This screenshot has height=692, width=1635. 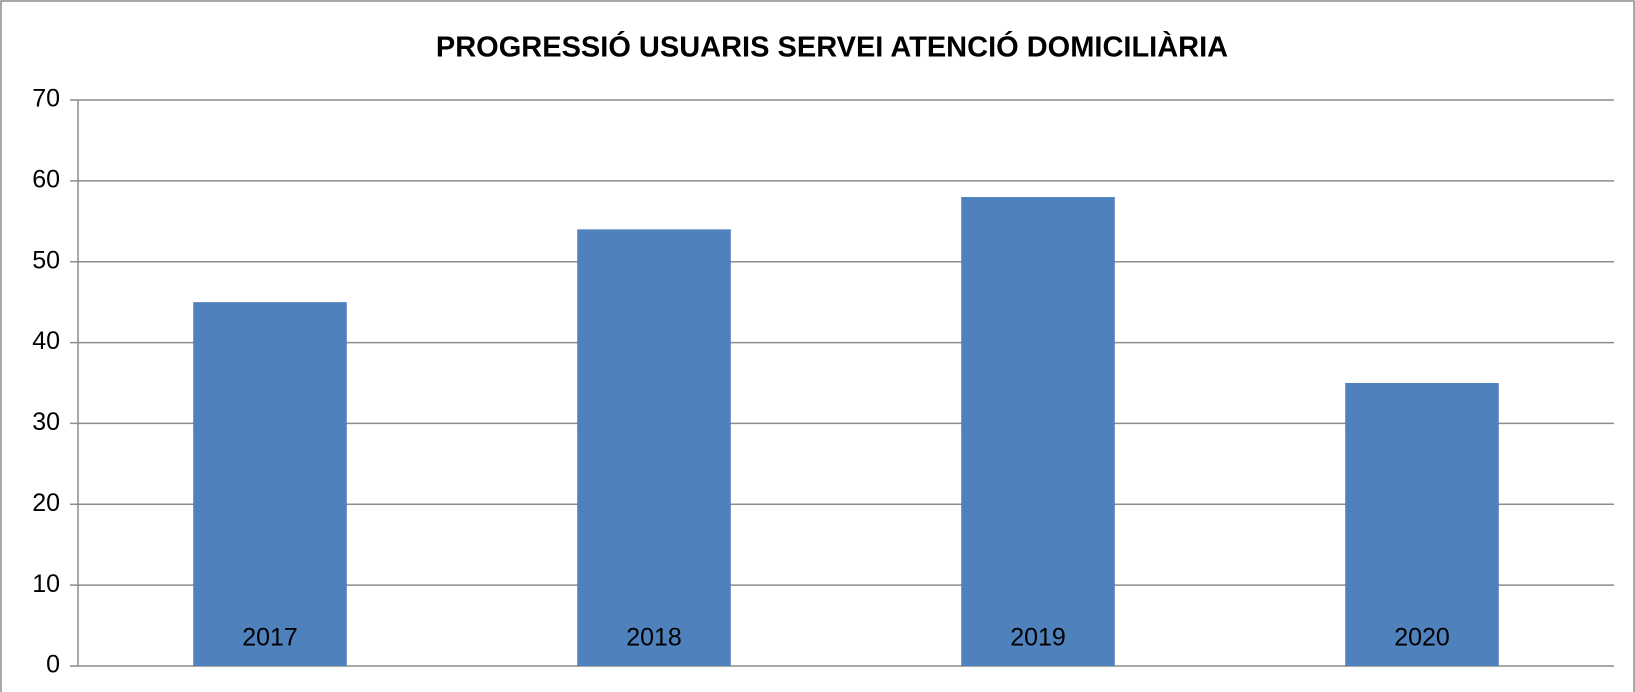 What do you see at coordinates (46, 99) in the screenshot?
I see `y-tick-label: 70` at bounding box center [46, 99].